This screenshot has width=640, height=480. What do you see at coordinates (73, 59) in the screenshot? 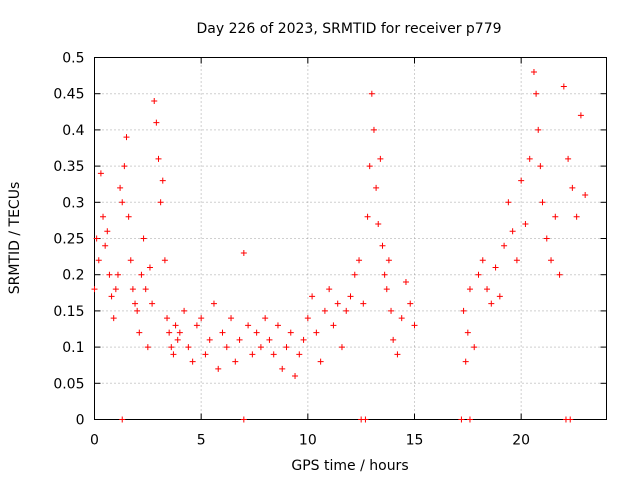
I see `y-tick-label: 0.5` at bounding box center [73, 59].